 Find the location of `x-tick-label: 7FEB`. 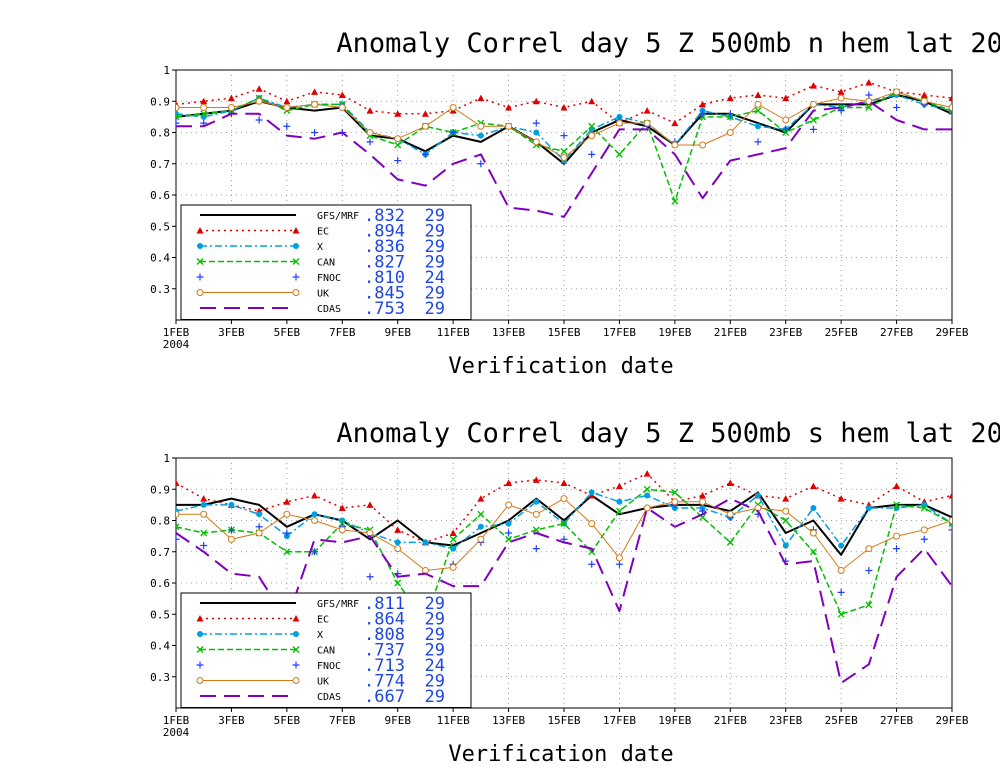

x-tick-label: 7FEB is located at coordinates (342, 720).